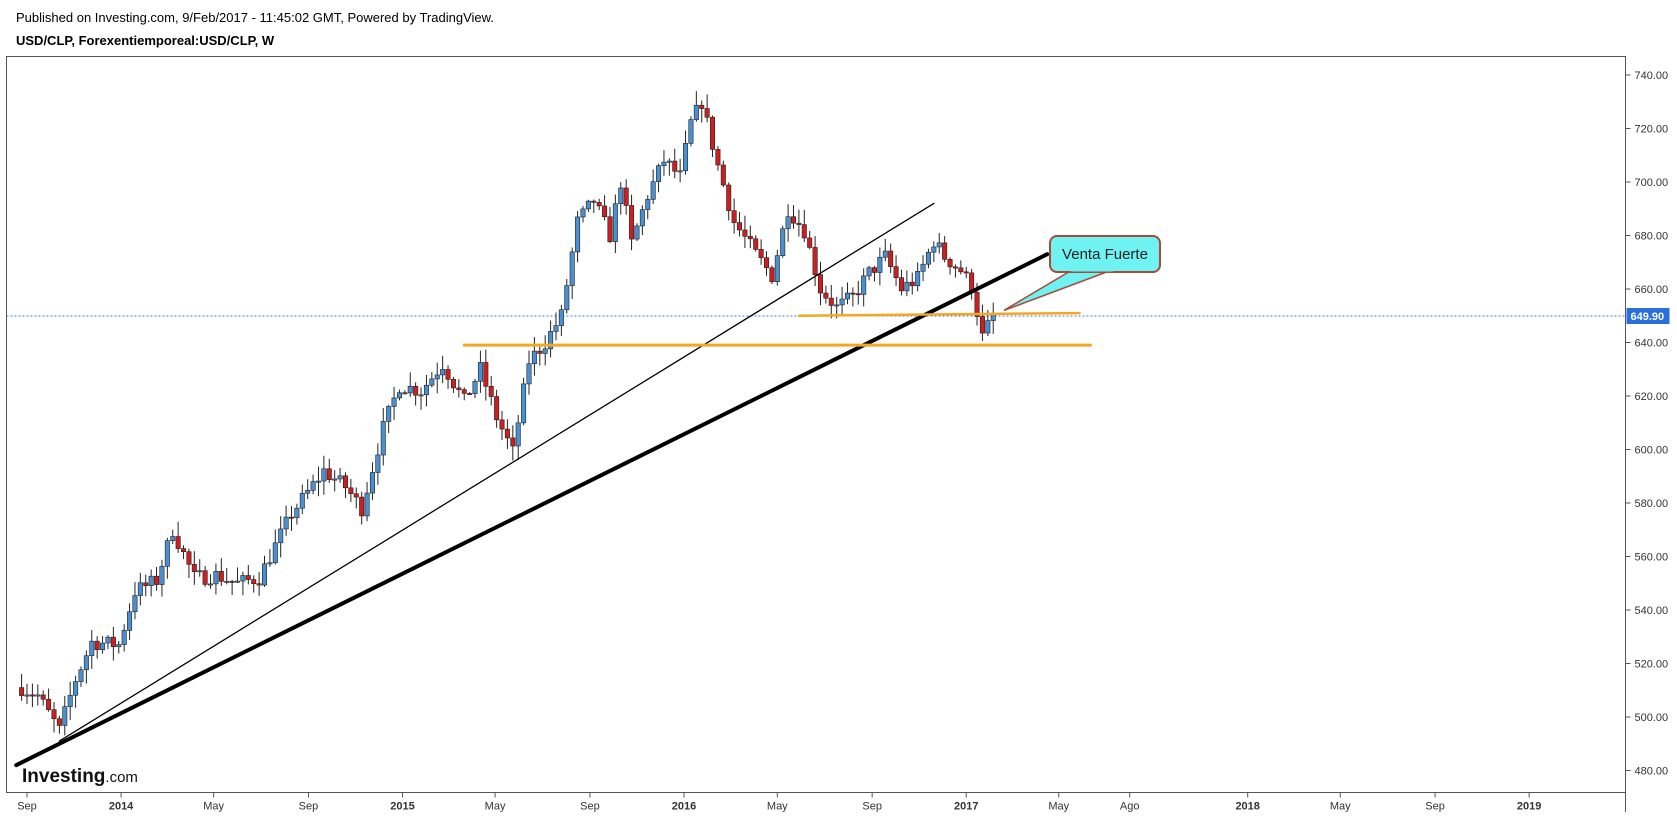 The image size is (1677, 816). I want to click on x-tick-label: 2014, so click(121, 807).